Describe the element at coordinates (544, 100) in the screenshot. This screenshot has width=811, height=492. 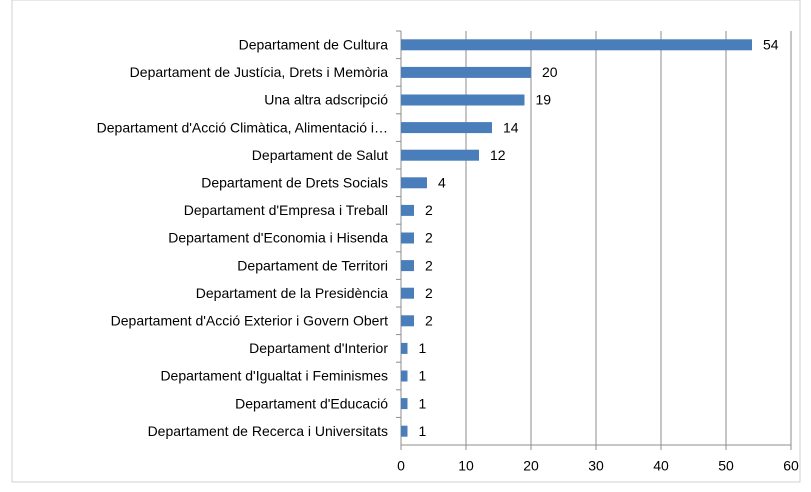
I see `value-label: 19` at that location.